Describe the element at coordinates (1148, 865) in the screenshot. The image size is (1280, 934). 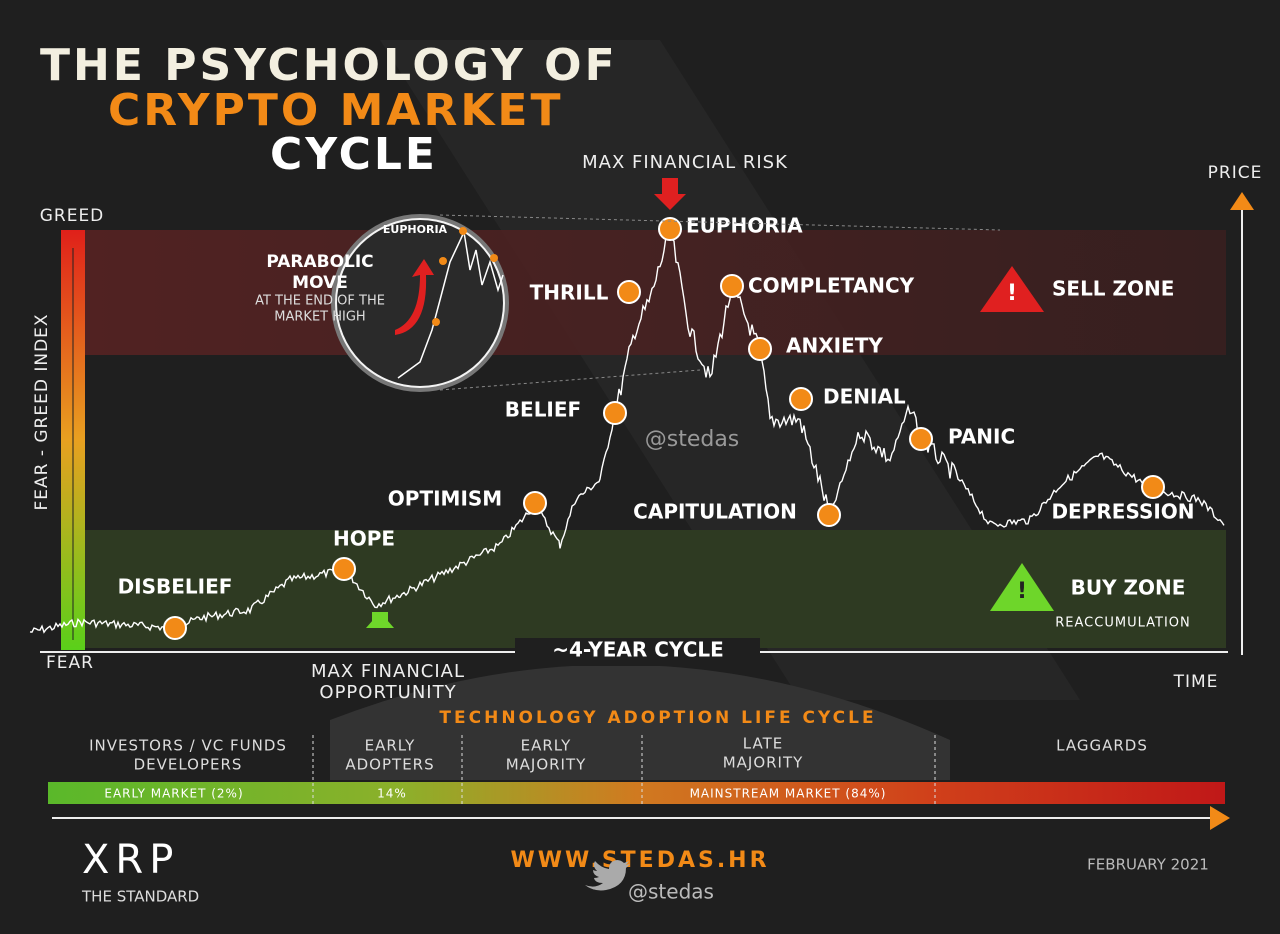
I see `date: FEBRUARY 2021` at that location.